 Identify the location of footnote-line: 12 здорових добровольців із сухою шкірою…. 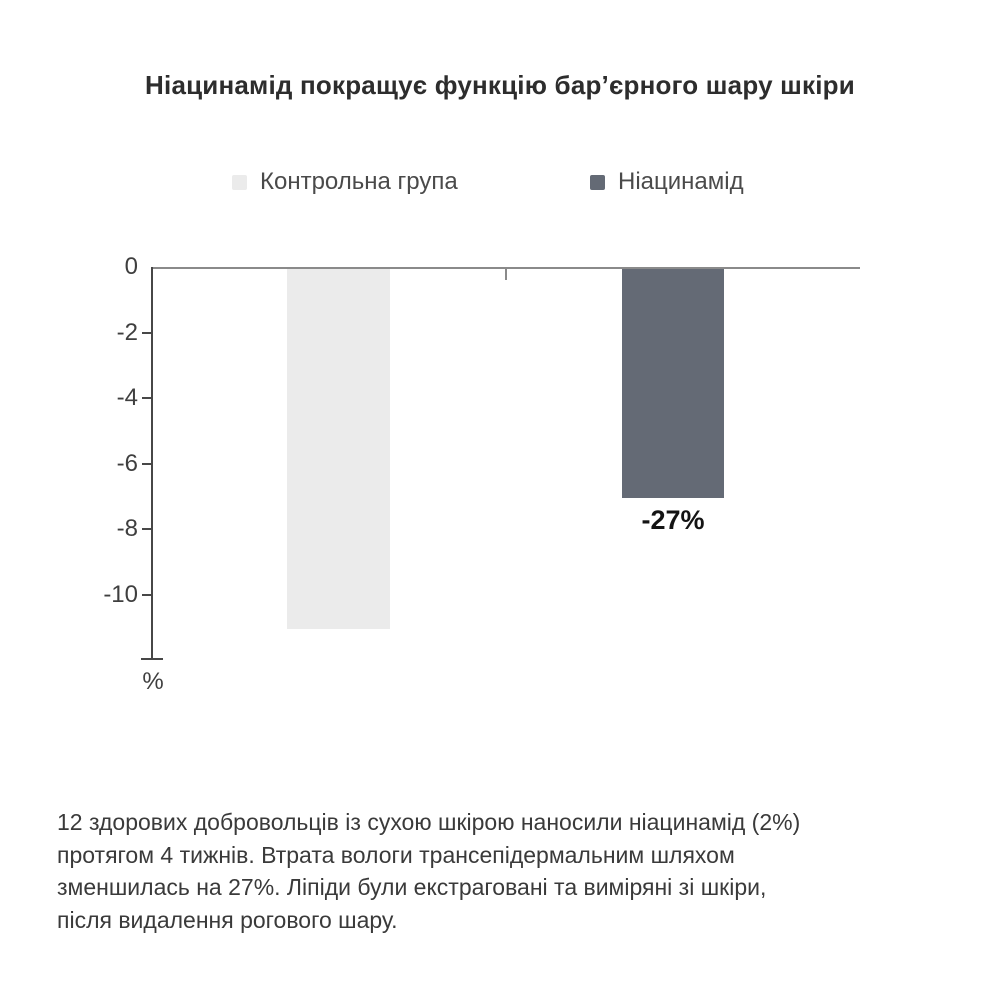
(429, 822).